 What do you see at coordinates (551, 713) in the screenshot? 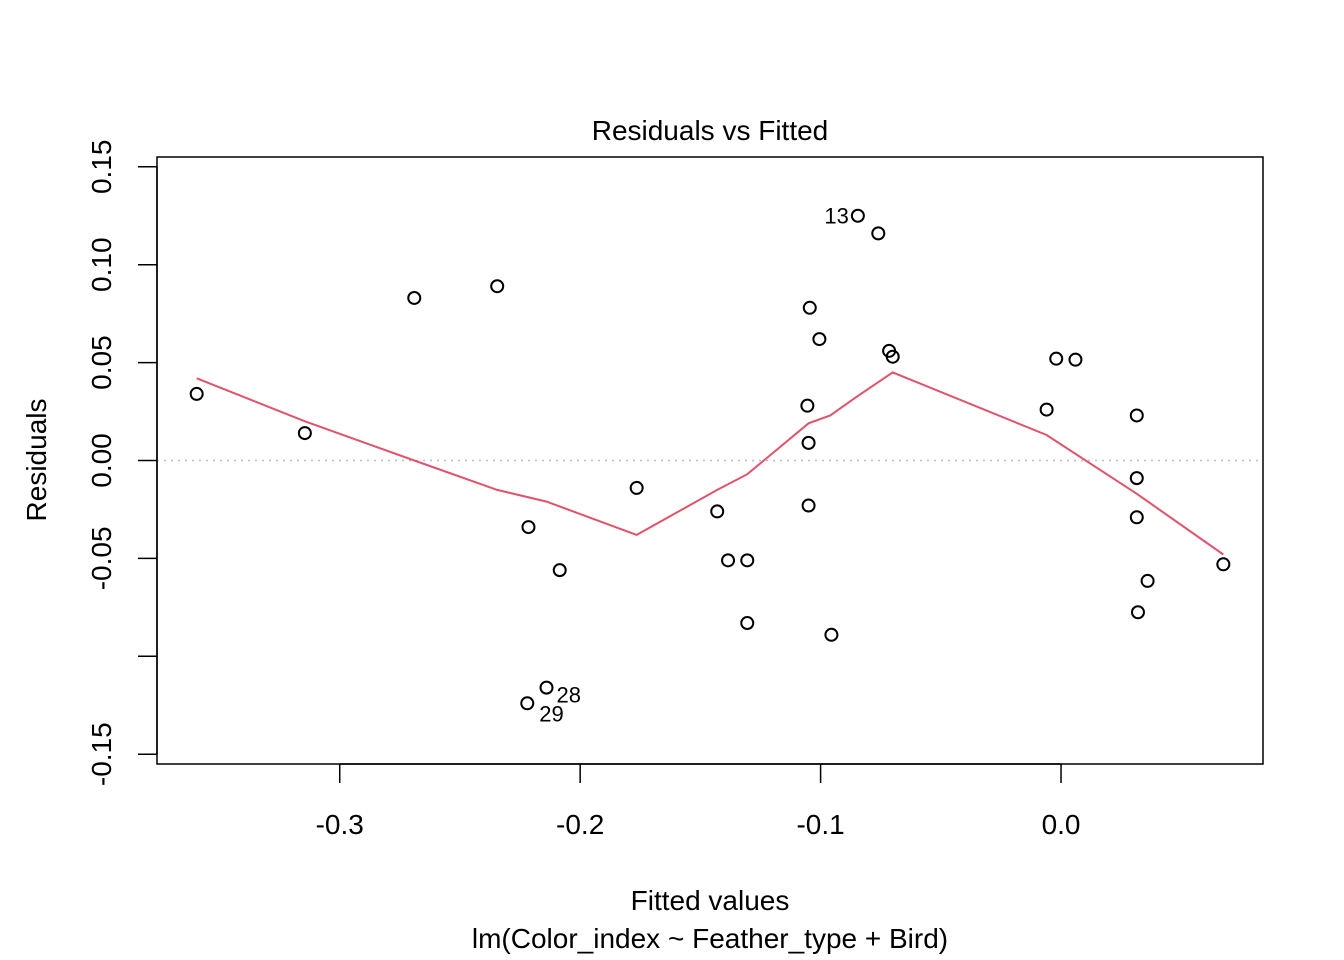
I see `point-label: 29` at bounding box center [551, 713].